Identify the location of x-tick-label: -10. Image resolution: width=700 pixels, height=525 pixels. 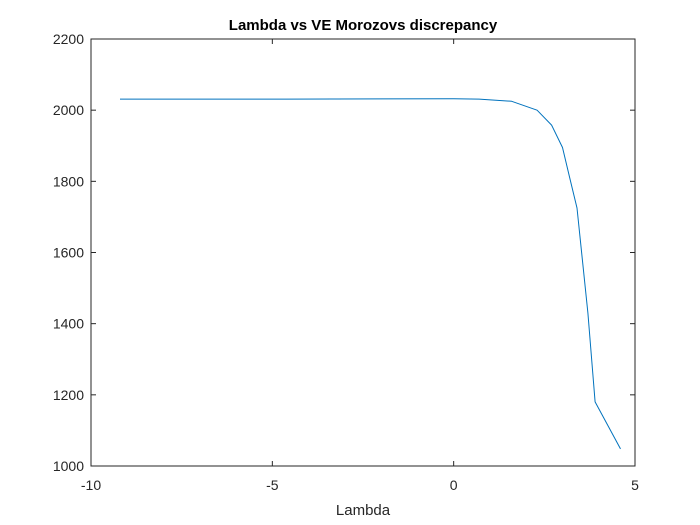
(91, 485).